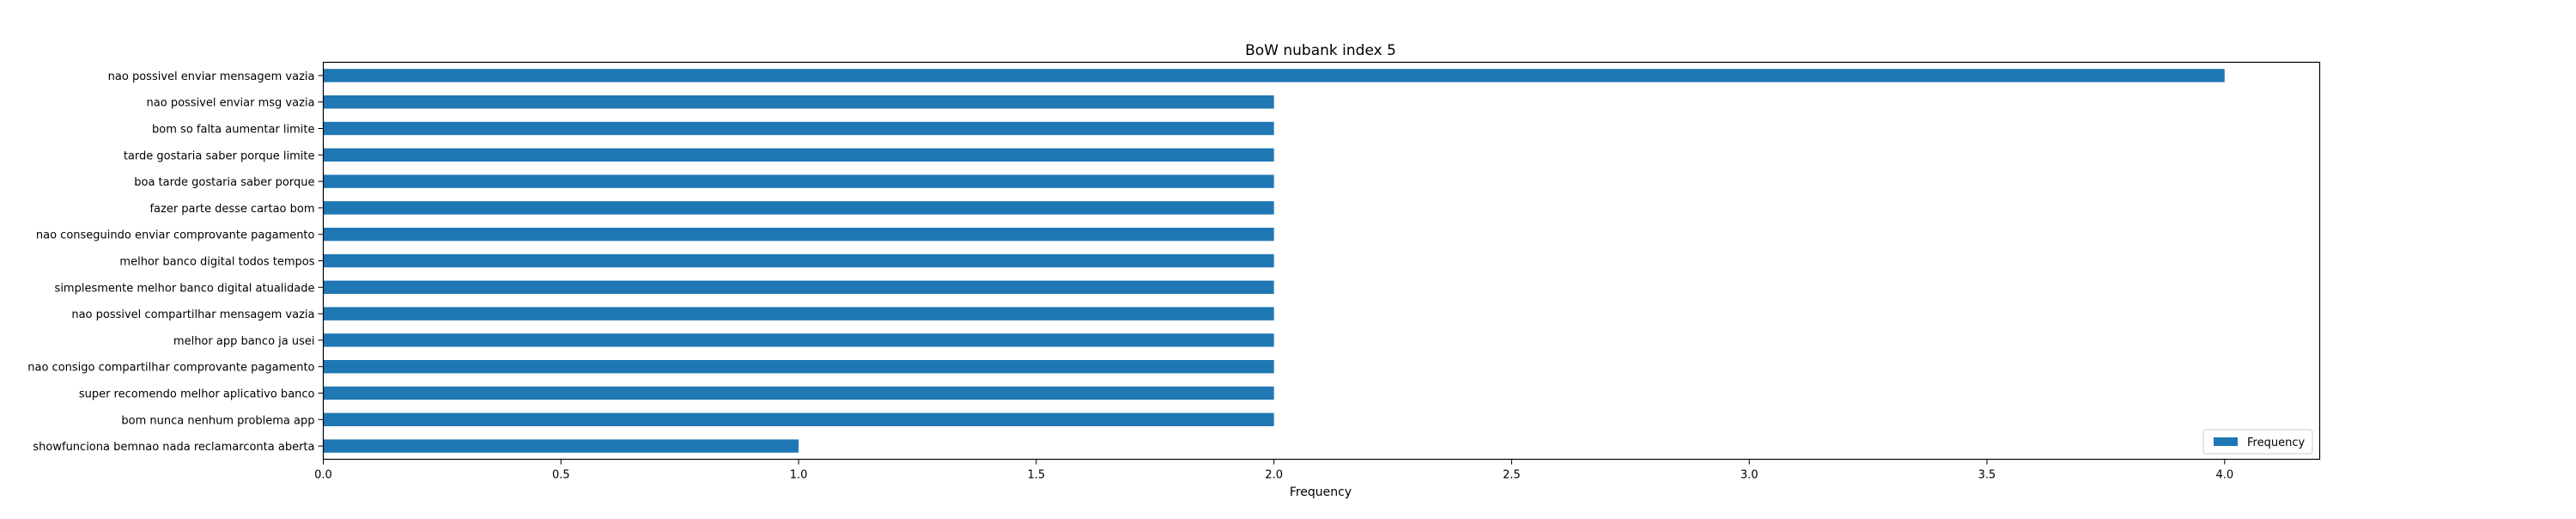 The image size is (2576, 519). What do you see at coordinates (1987, 475) in the screenshot?
I see `x-tick-label: 3.5` at bounding box center [1987, 475].